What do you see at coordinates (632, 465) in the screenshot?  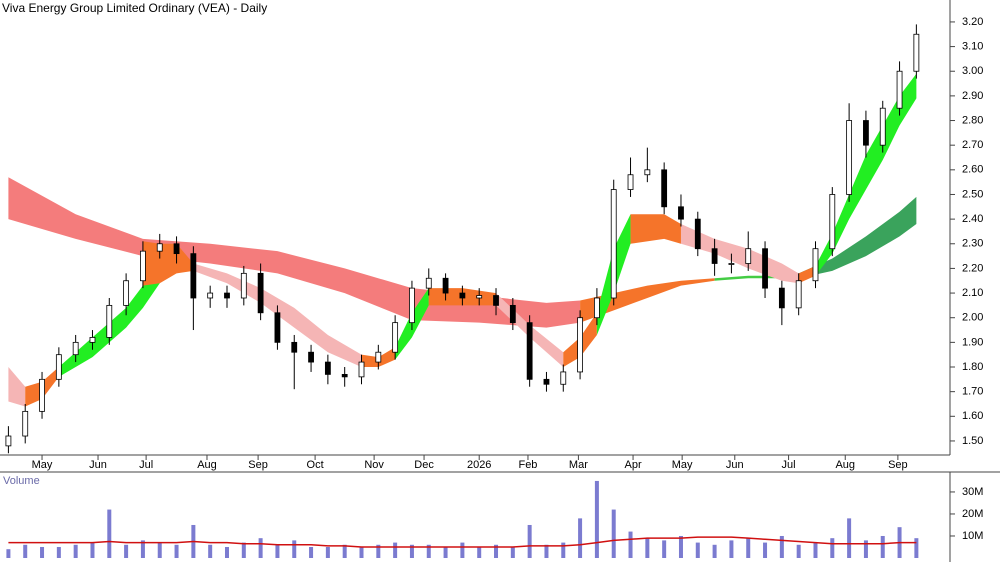 I see `x-tick-label: Apr` at bounding box center [632, 465].